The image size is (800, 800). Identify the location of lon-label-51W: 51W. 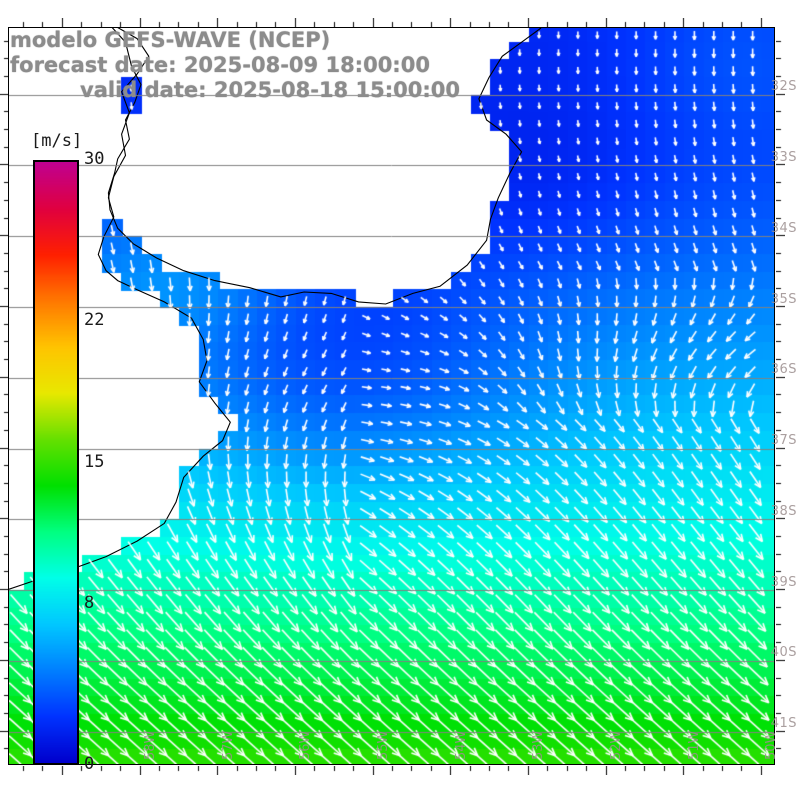
(694, 745).